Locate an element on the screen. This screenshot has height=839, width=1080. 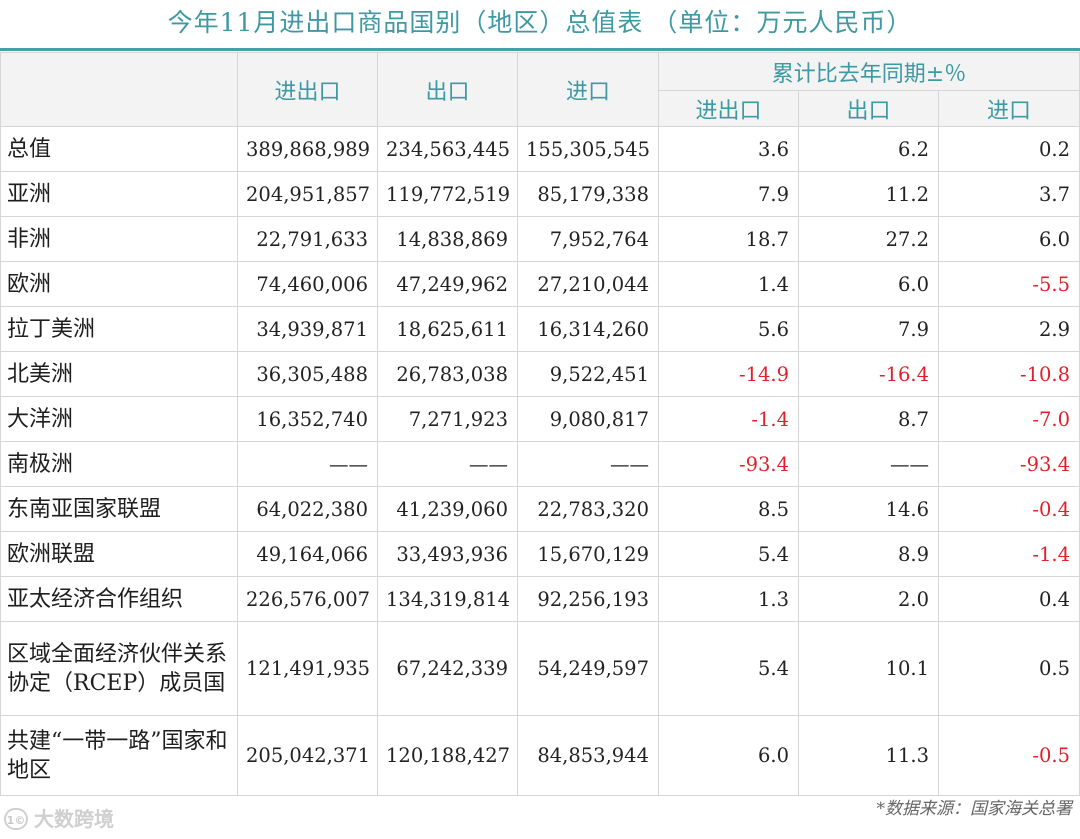
yoy-export-cell: —— is located at coordinates (868, 464).